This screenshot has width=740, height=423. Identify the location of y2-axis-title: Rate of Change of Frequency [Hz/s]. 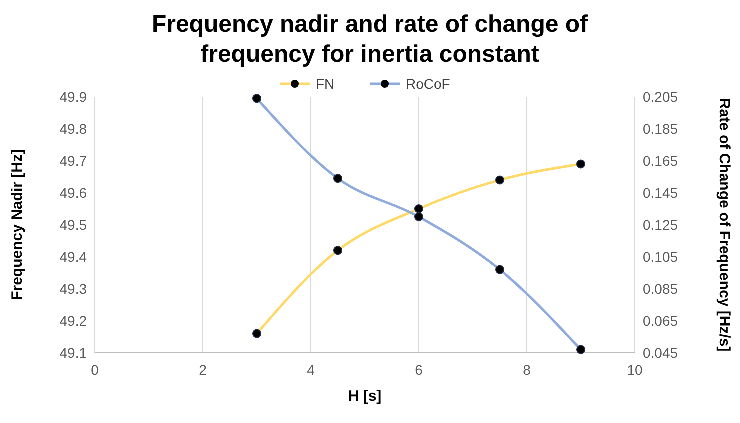
(724, 225).